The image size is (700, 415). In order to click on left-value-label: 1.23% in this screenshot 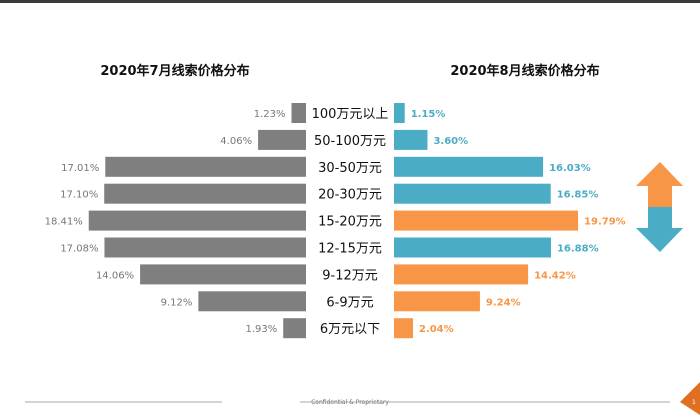, I will do `click(270, 114)`.